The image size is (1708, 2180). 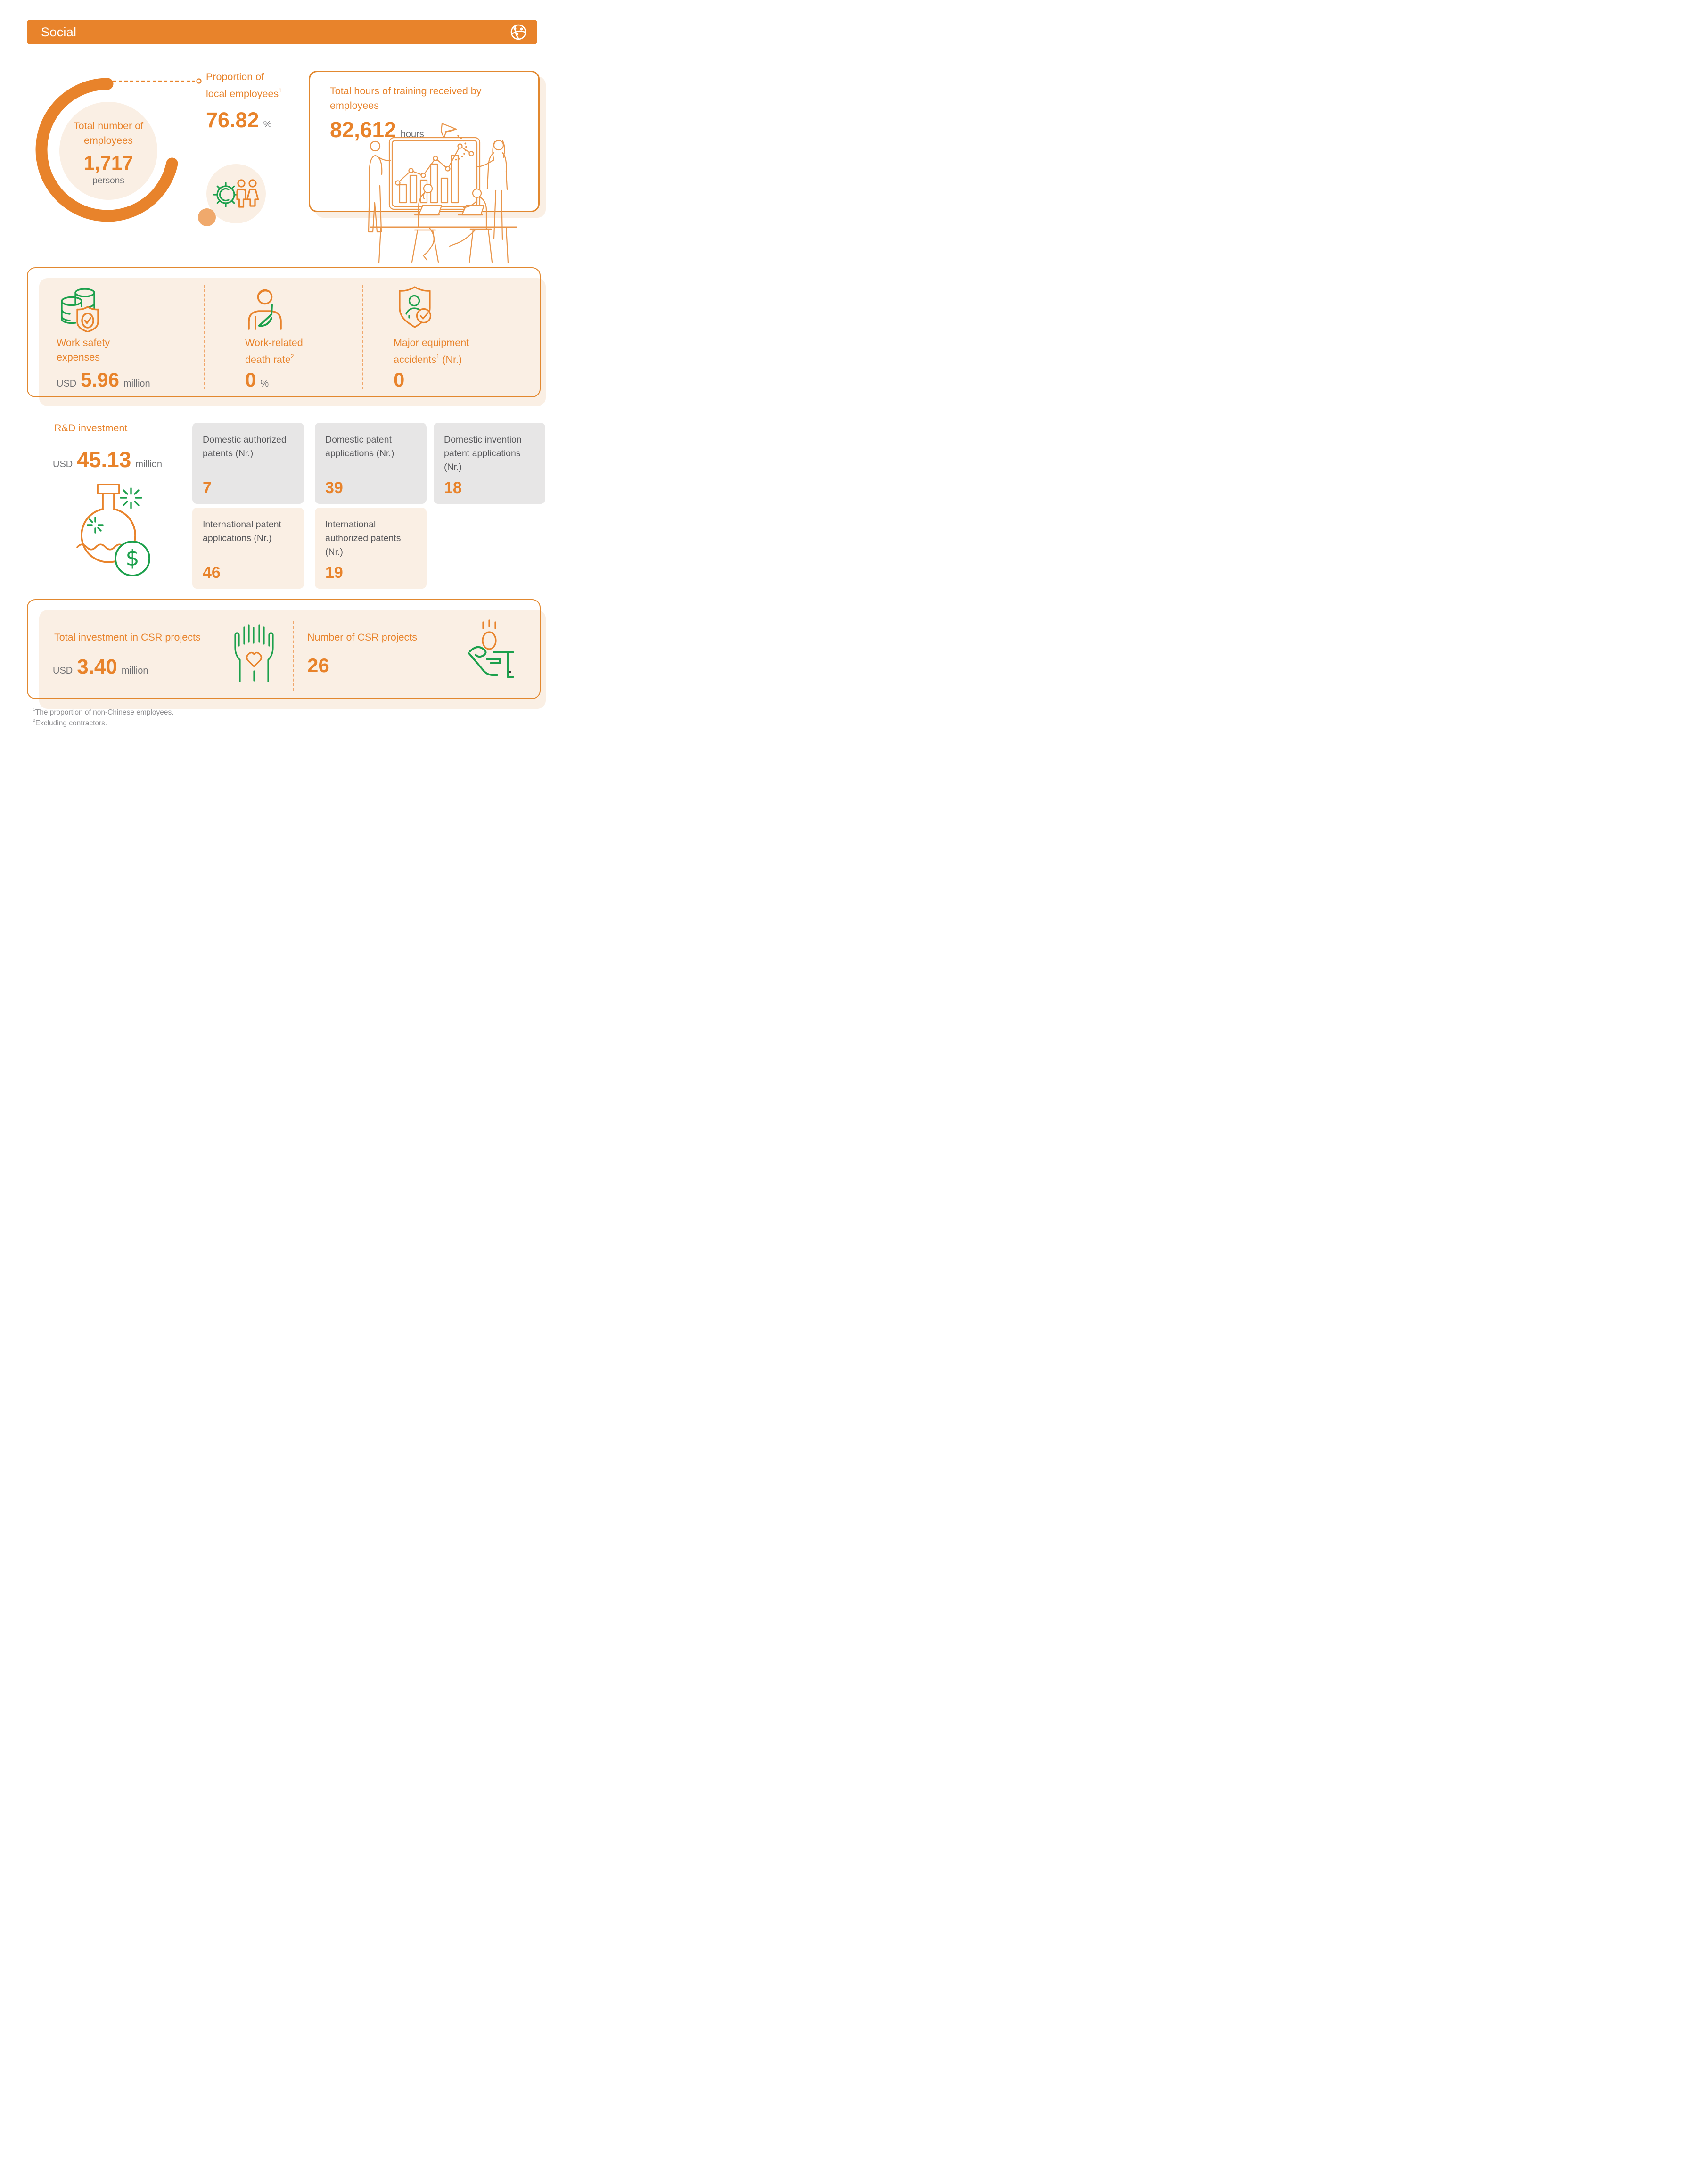 What do you see at coordinates (84, 350) in the screenshot?
I see `work-safety-label: Work safety expenses` at bounding box center [84, 350].